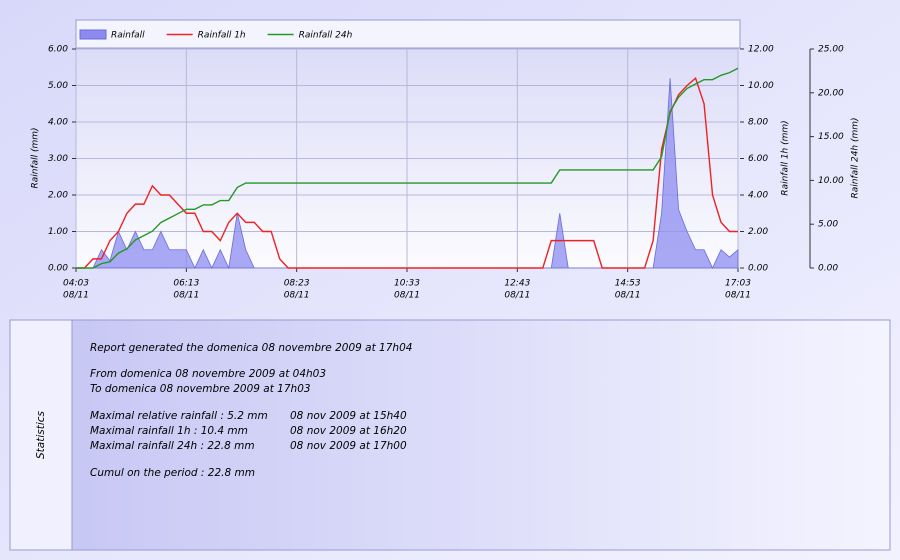 This screenshot has height=560, width=900. I want to click on y-tick-label: 4.00, so click(58, 123).